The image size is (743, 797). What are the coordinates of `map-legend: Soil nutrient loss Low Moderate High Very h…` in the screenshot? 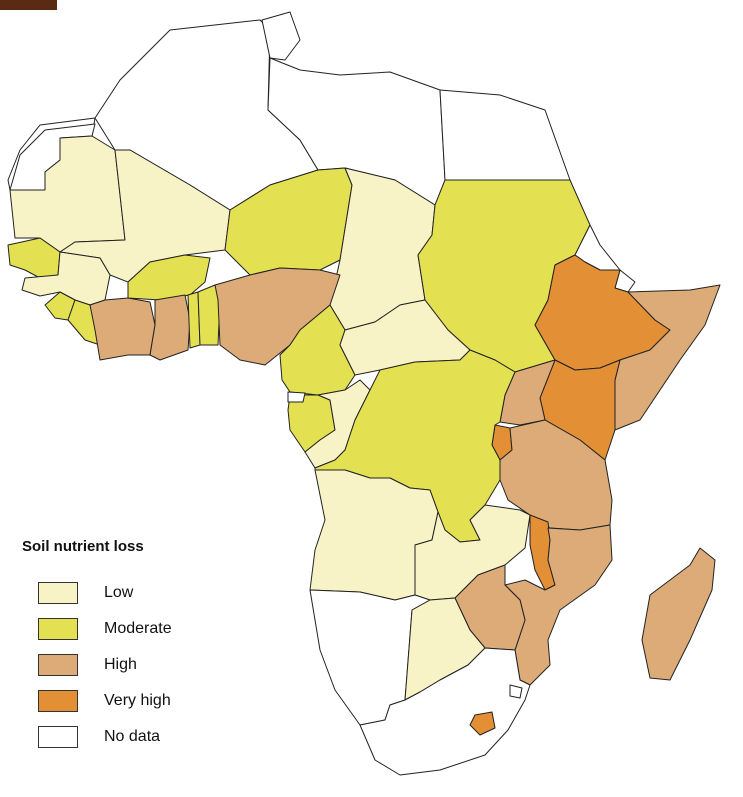 It's located at (97, 646).